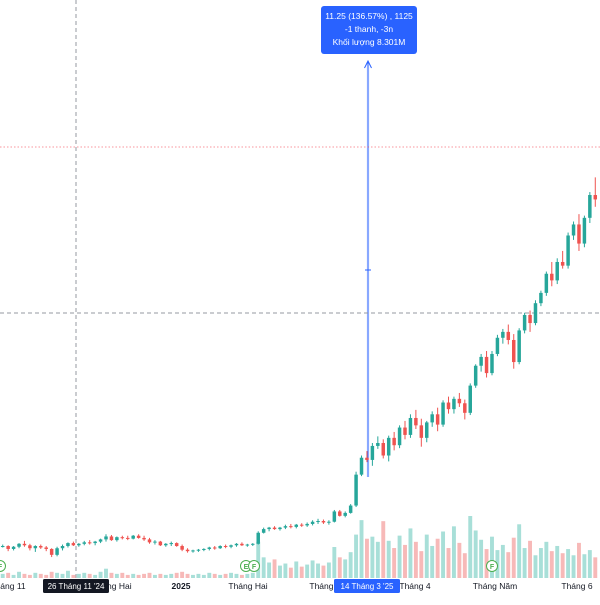  I want to click on event-markers: FEFF, so click(249, 566).